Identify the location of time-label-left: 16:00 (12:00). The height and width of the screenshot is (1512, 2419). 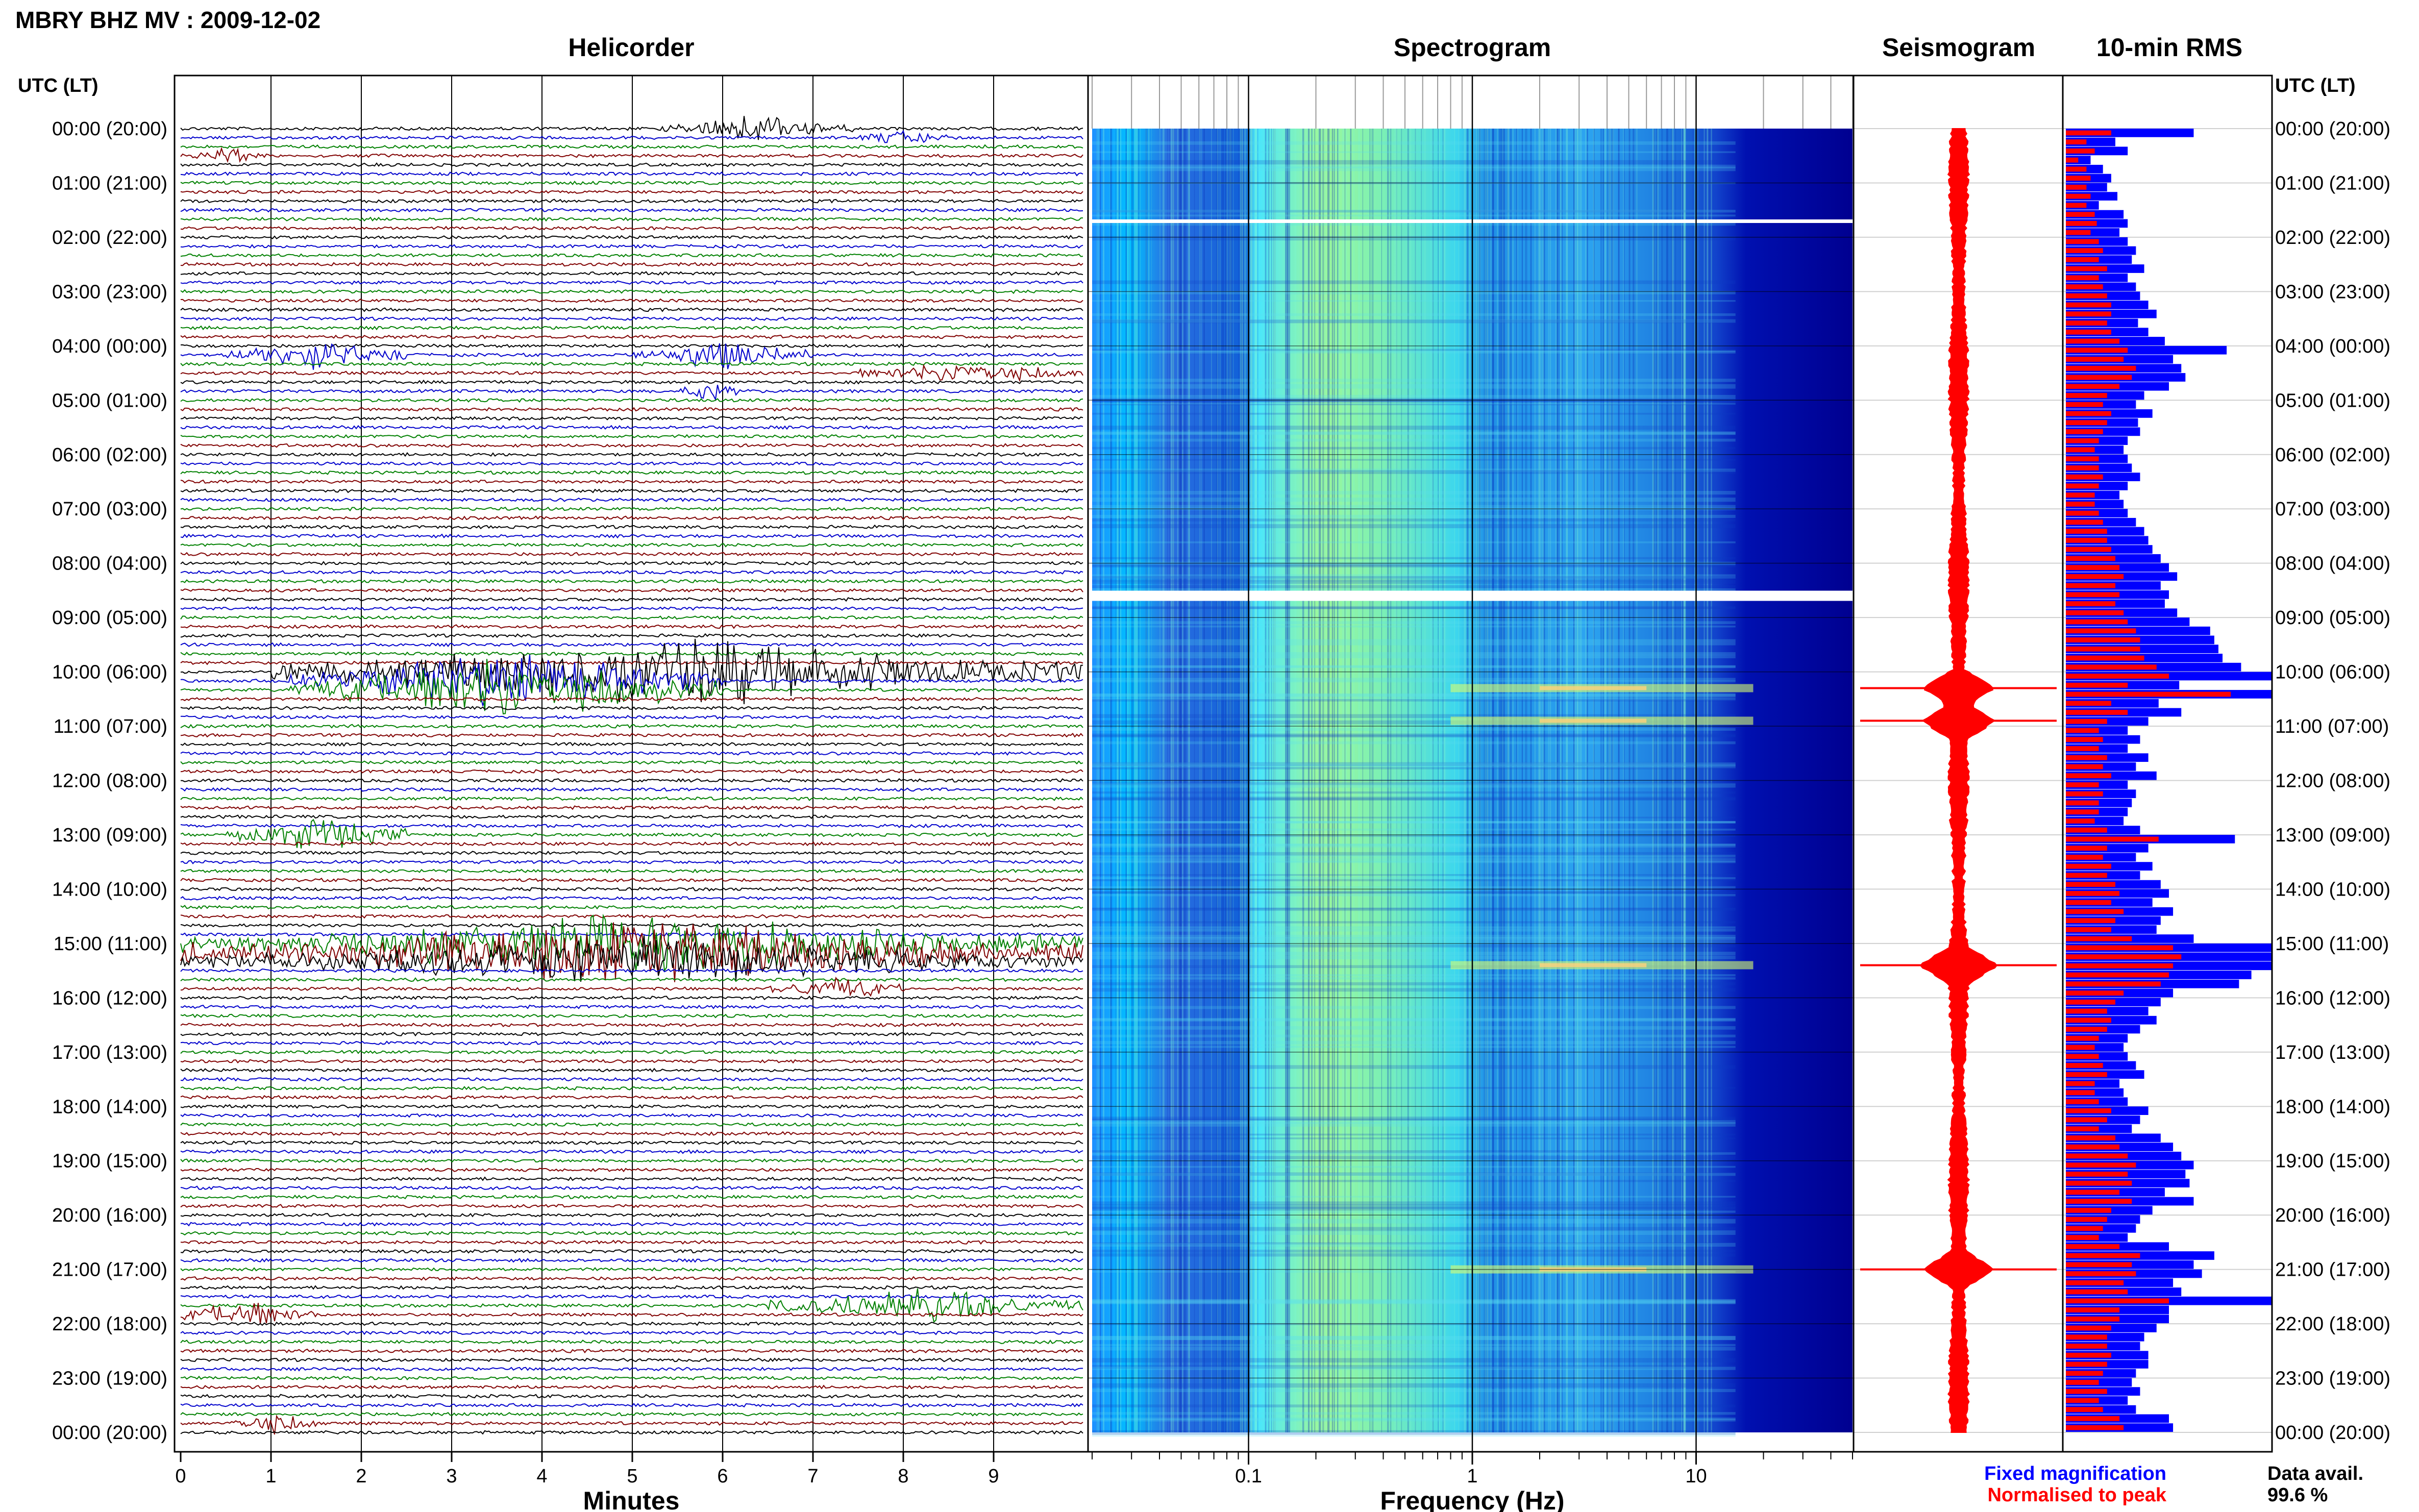
(109, 998).